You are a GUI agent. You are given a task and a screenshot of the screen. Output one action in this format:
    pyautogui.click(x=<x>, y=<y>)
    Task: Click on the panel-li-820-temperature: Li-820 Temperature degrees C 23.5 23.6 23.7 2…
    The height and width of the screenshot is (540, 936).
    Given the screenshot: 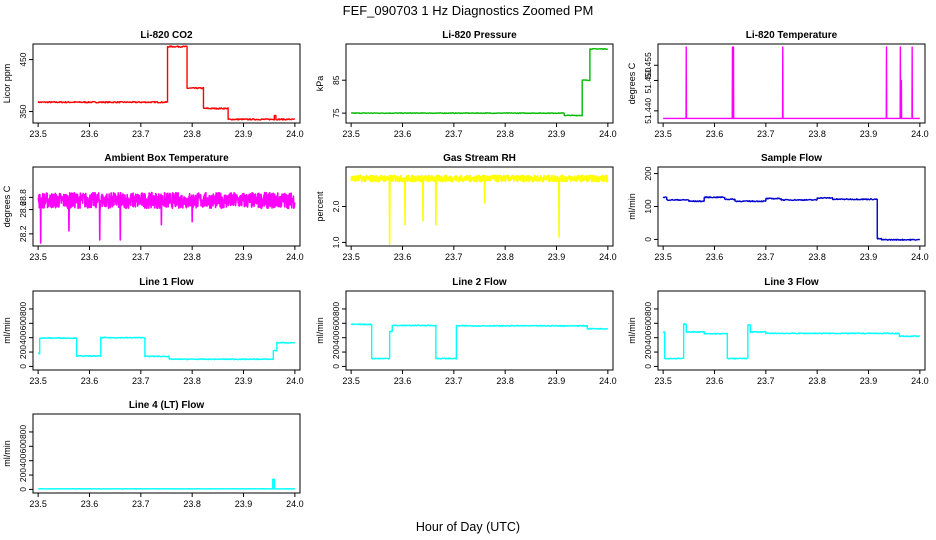 What is the action you would take?
    pyautogui.click(x=778, y=84)
    